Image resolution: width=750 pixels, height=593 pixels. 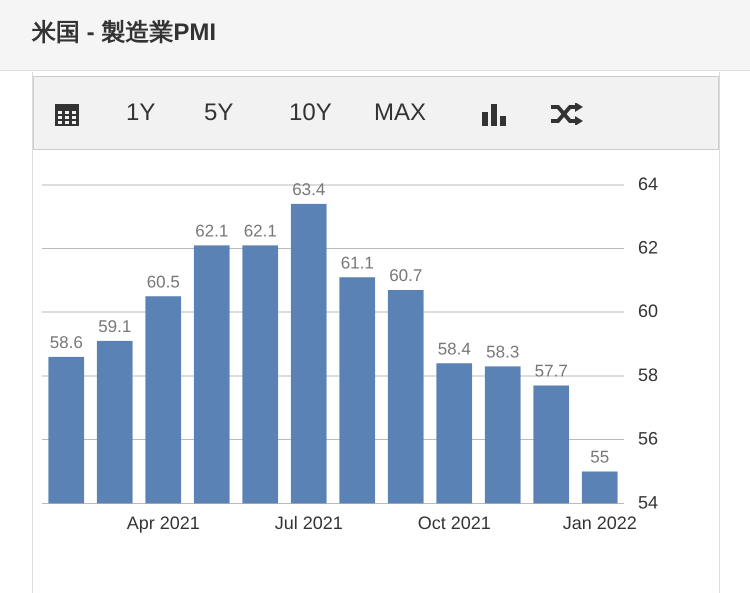 What do you see at coordinates (309, 190) in the screenshot?
I see `data-label: 63.4` at bounding box center [309, 190].